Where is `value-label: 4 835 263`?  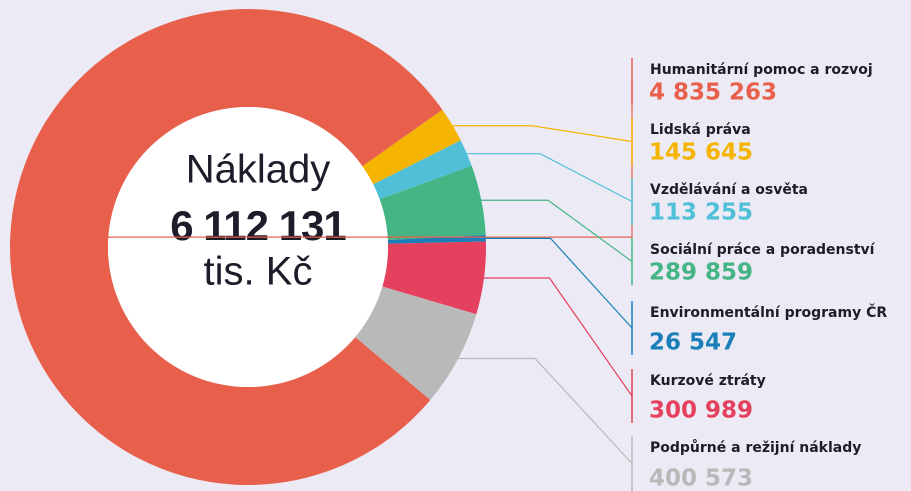 value-label: 4 835 263 is located at coordinates (713, 93).